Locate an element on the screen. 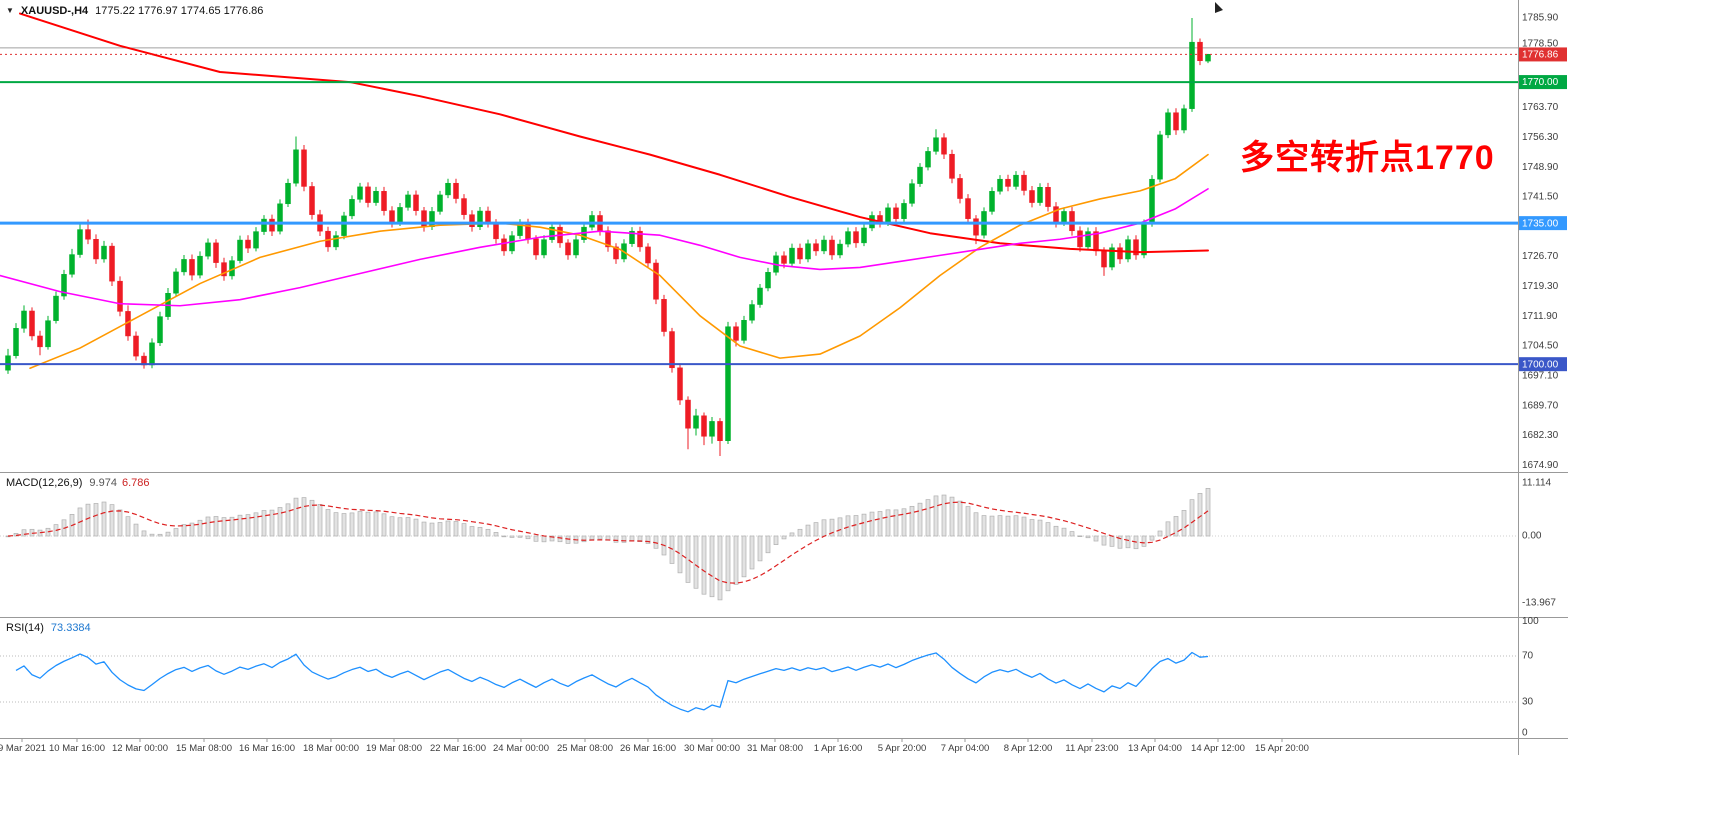  macd-signal-line is located at coordinates (608, 542).